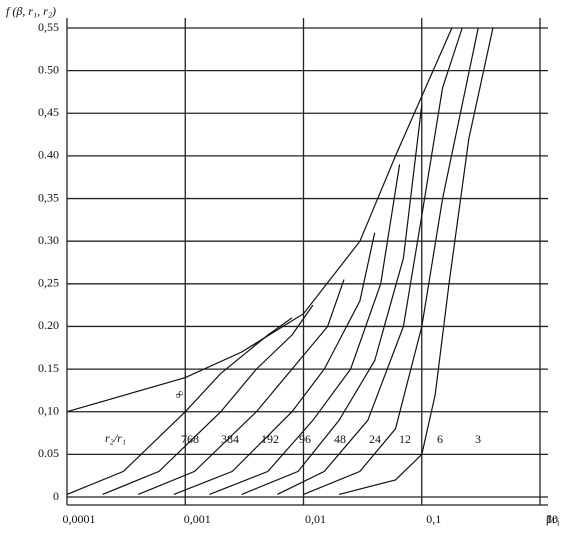  I want to click on x-tick-label: 0,0001, so click(79, 519).